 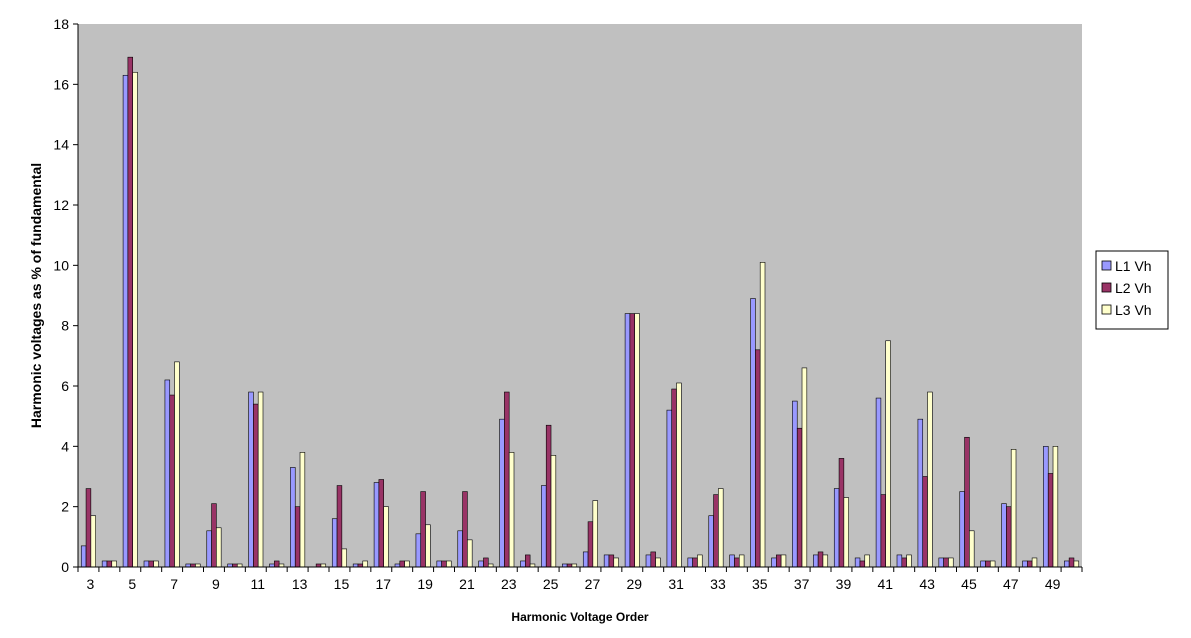 What do you see at coordinates (1053, 584) in the screenshot?
I see `x-tick-label: 49` at bounding box center [1053, 584].